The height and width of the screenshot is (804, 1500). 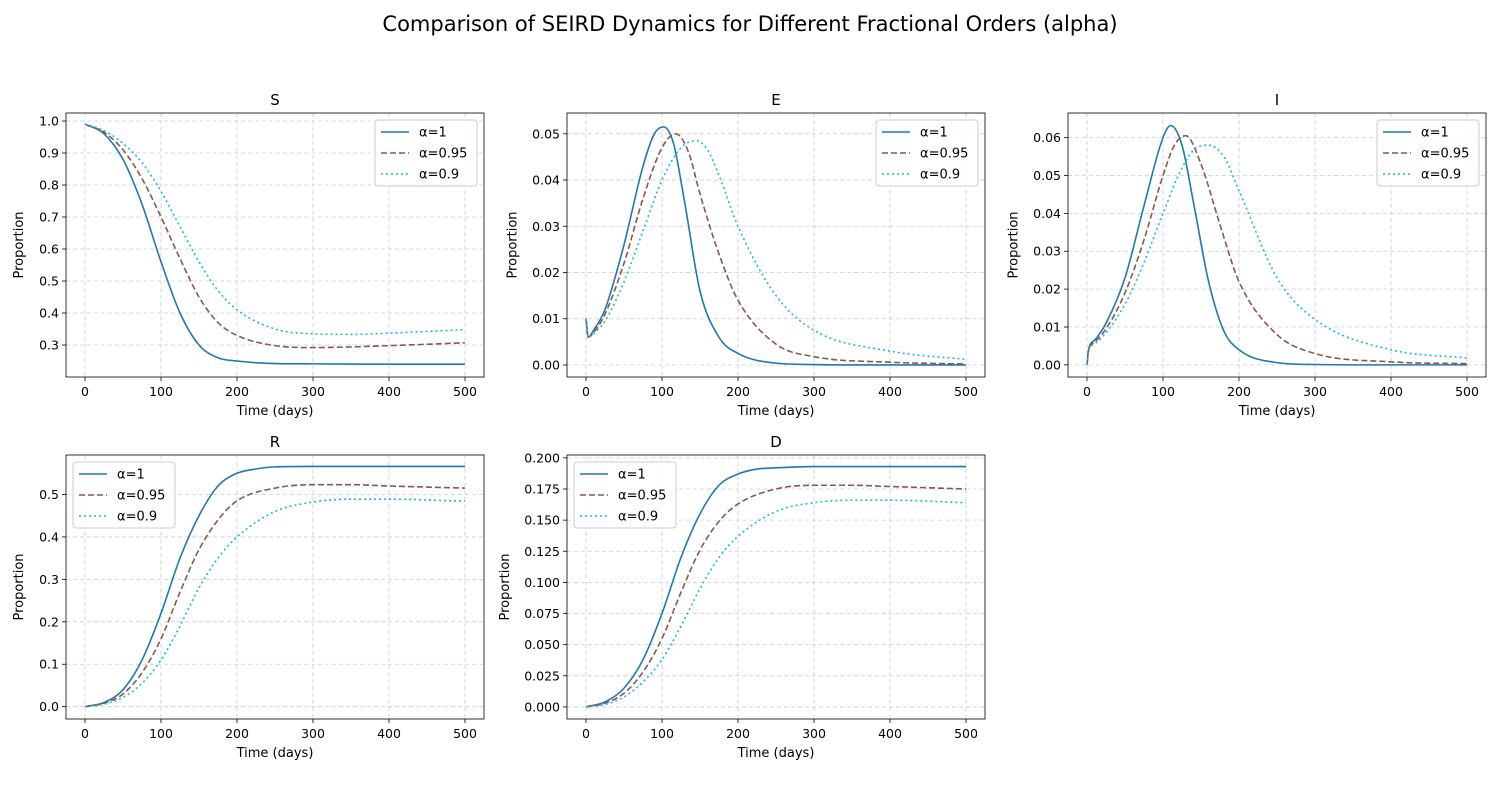 What do you see at coordinates (49, 706) in the screenshot?
I see `y-tick-label: 0.0` at bounding box center [49, 706].